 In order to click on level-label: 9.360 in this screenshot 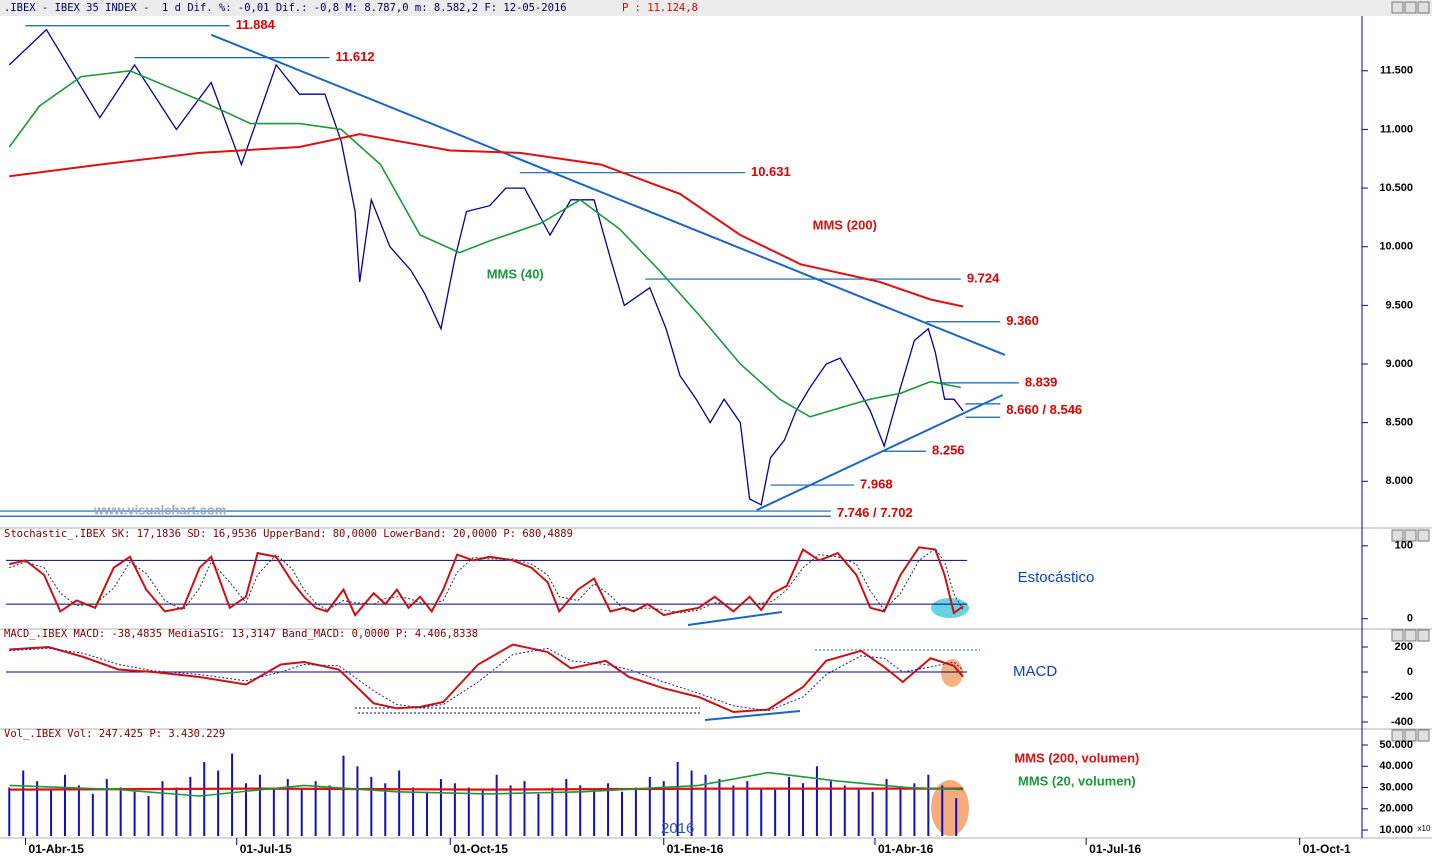, I will do `click(1022, 320)`.